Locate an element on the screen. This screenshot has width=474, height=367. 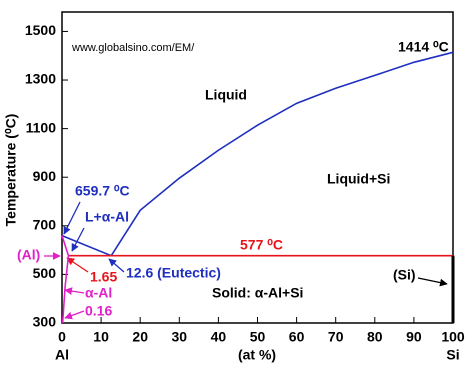
x-tick-label: 100 is located at coordinates (453, 337).